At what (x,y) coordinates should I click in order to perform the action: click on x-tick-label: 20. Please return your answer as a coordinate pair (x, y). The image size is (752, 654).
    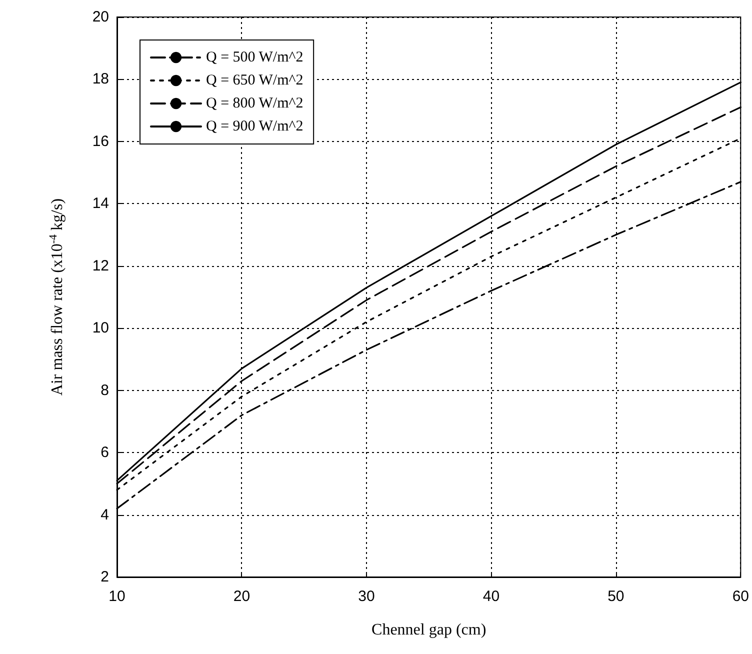
    Looking at the image, I should click on (241, 596).